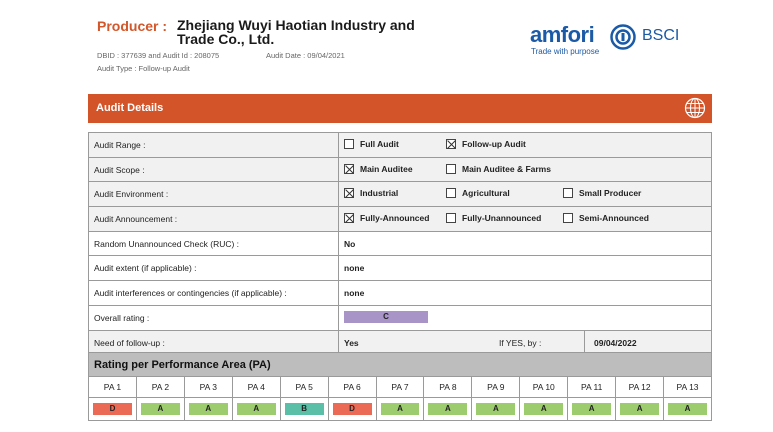  I want to click on pa-label-cell: PA 6, so click(353, 387).